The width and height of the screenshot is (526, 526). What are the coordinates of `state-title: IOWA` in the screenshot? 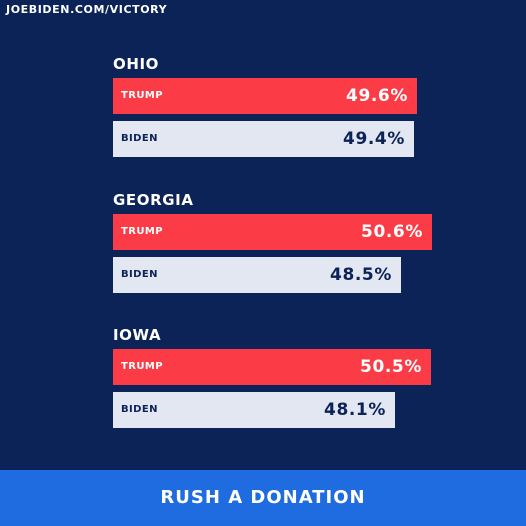 It's located at (137, 335).